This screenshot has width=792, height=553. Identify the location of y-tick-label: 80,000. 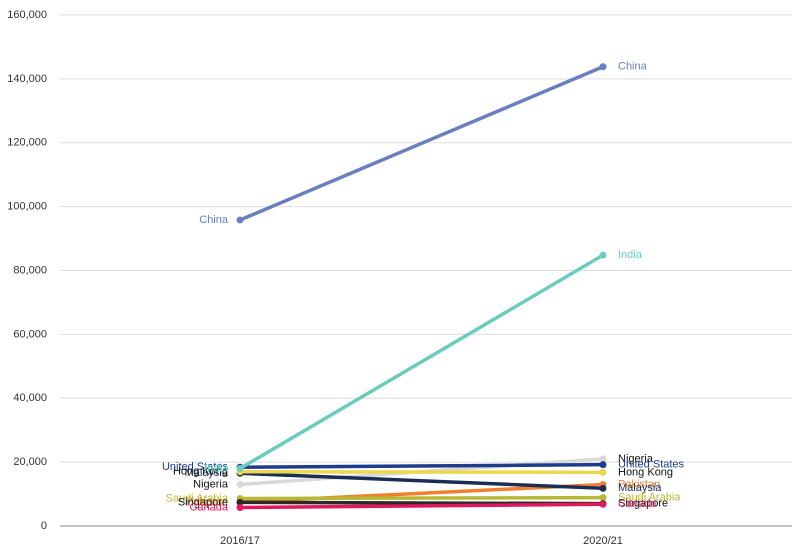
(30, 270).